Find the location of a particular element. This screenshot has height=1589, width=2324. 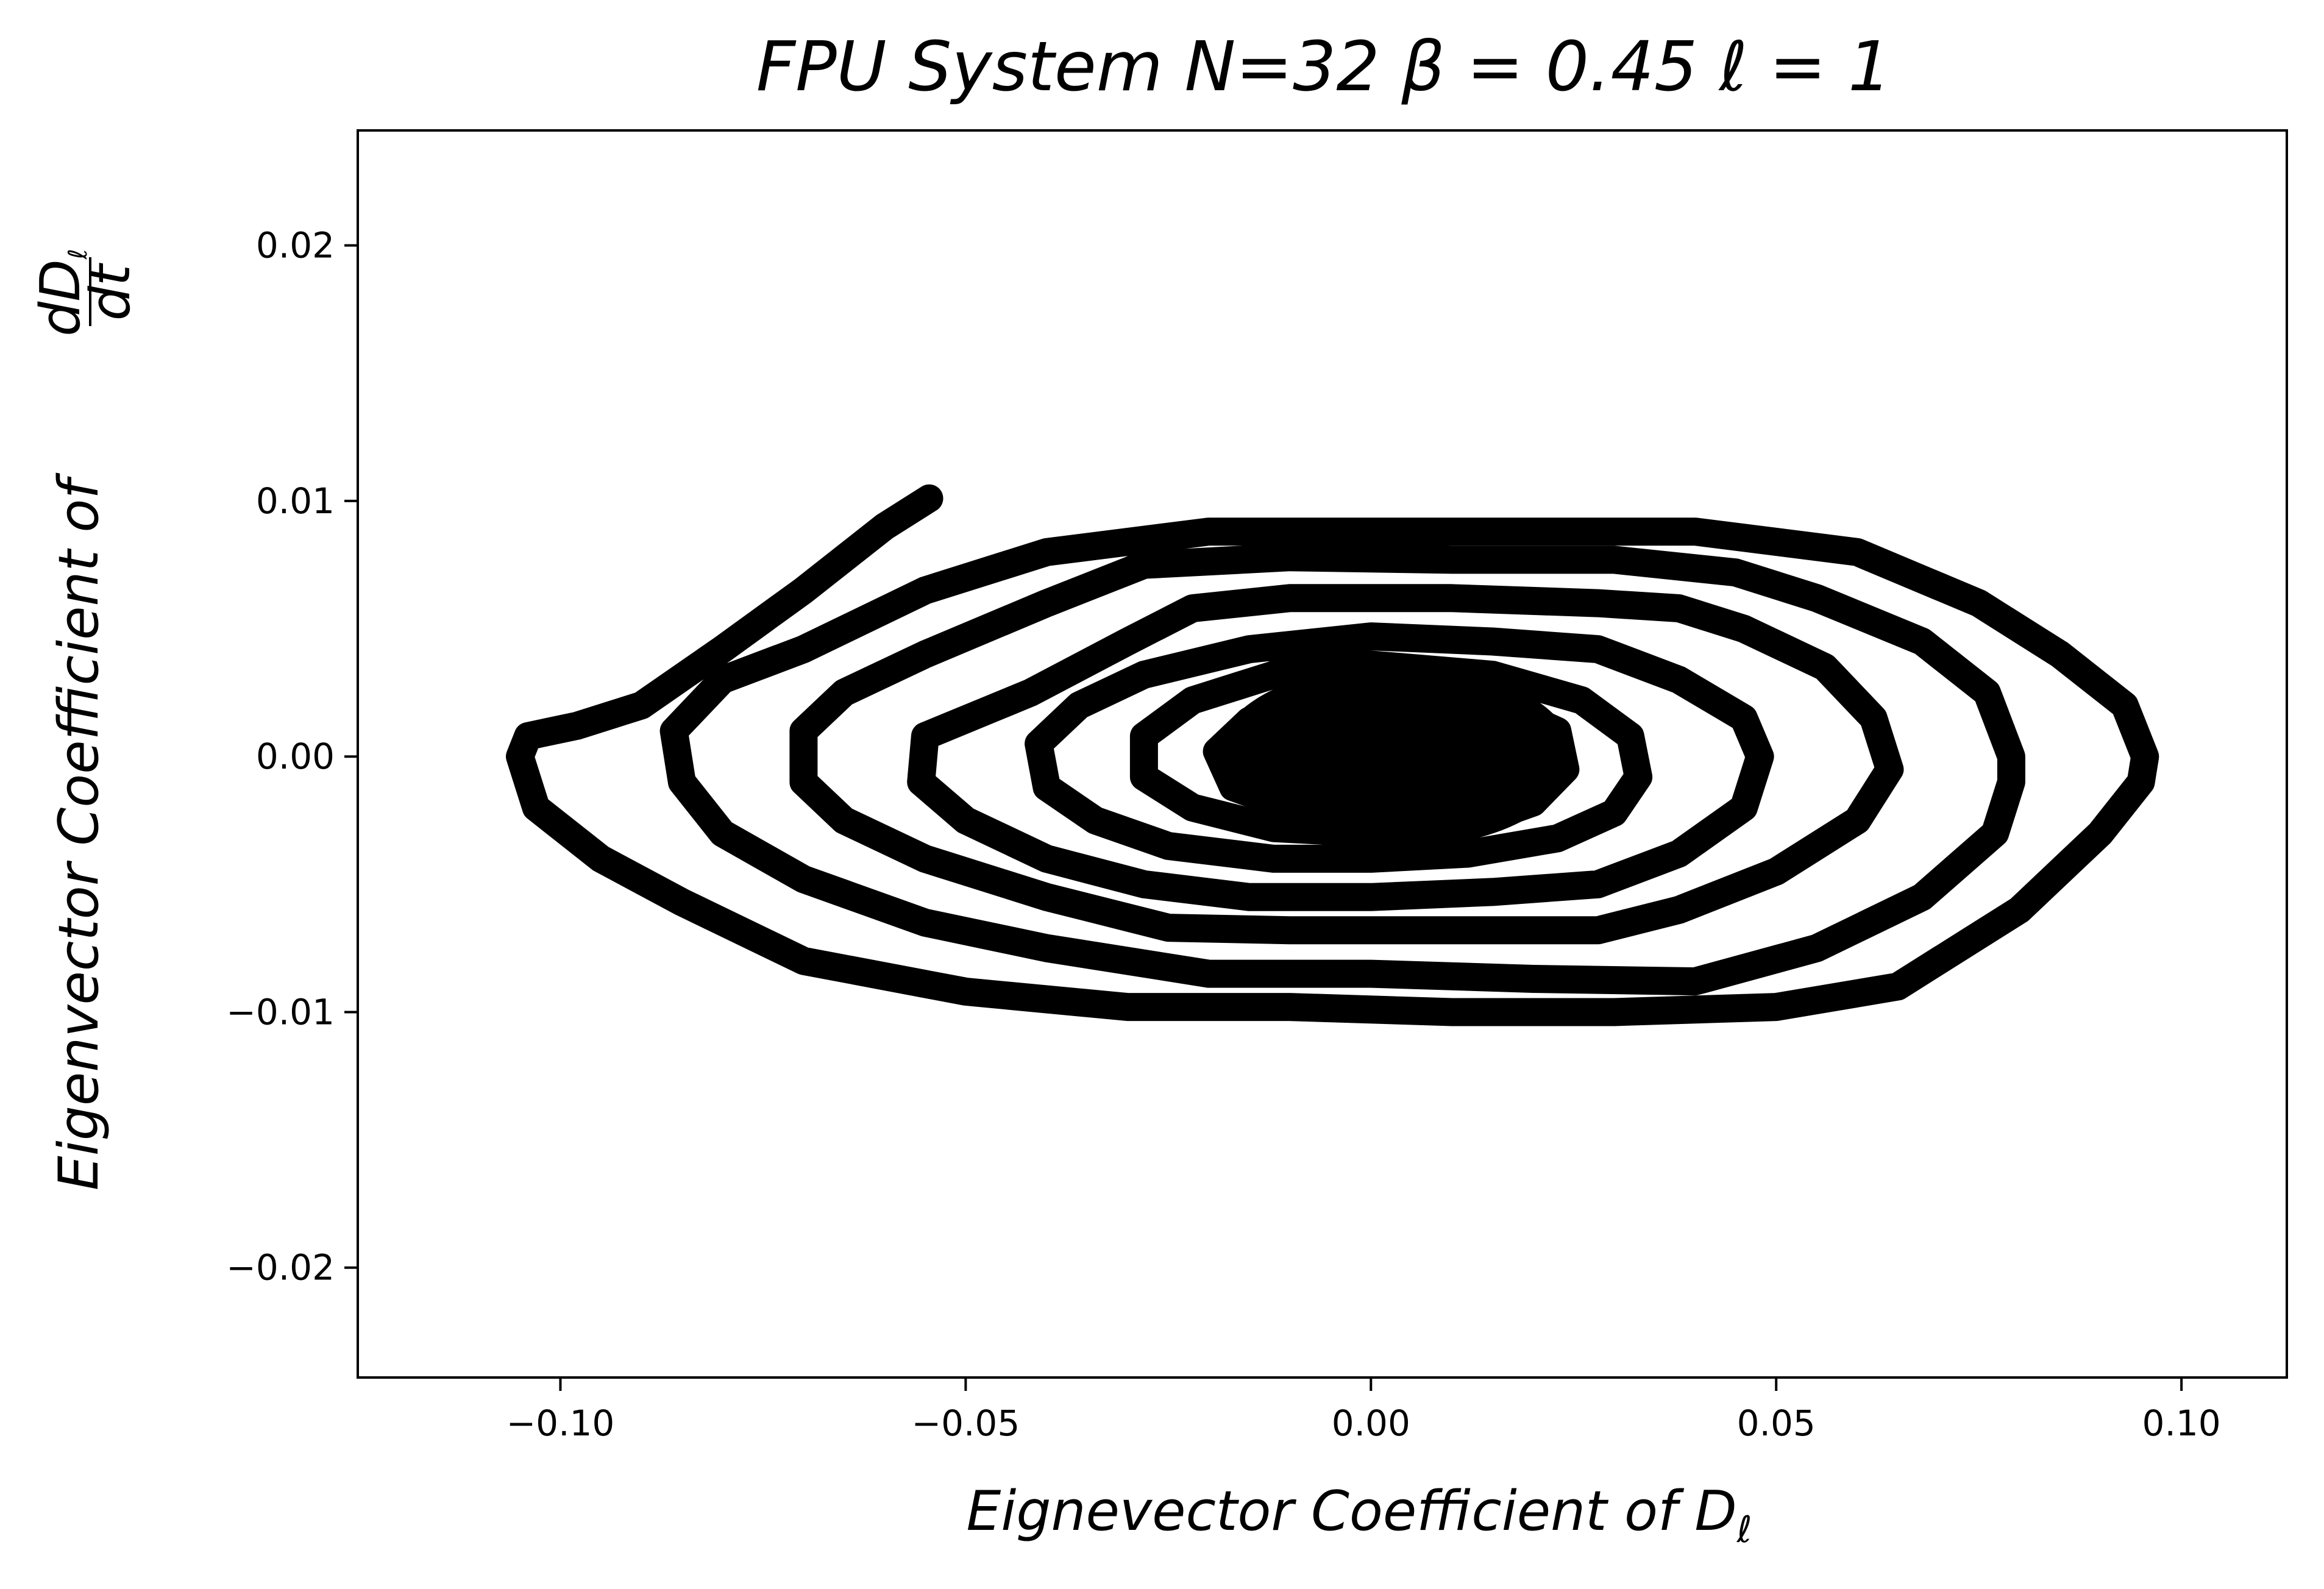

series-dense-core is located at coordinates (1395, 756).